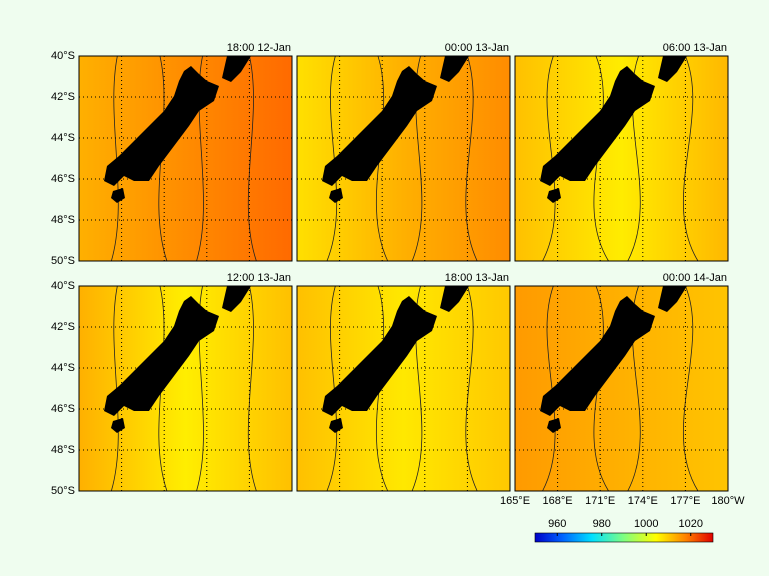 The image size is (769, 576). I want to click on lon-label: 165°E, so click(515, 501).